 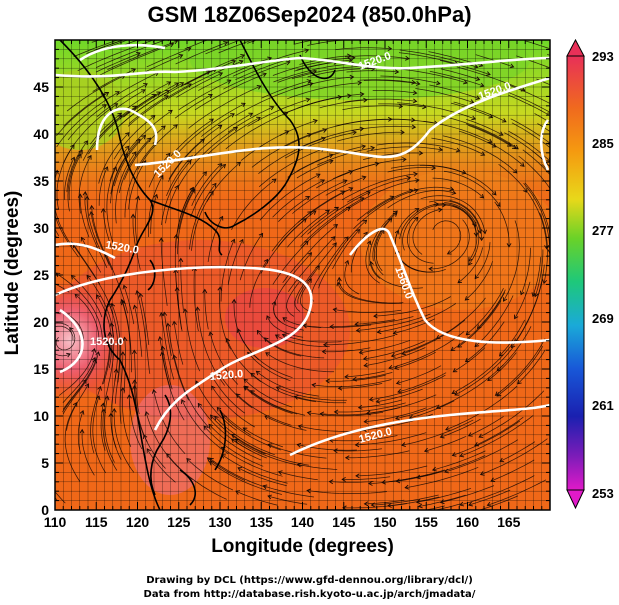 I want to click on y-tick-label: 25, so click(x=41, y=275).